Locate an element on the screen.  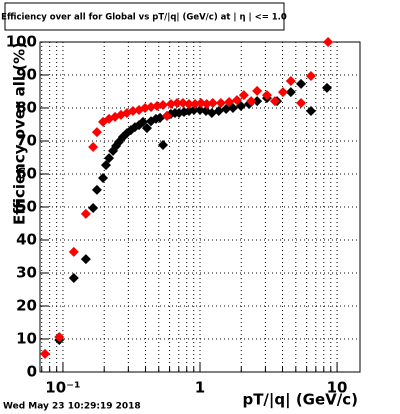
y-tick-label: 40 is located at coordinates (26, 240).